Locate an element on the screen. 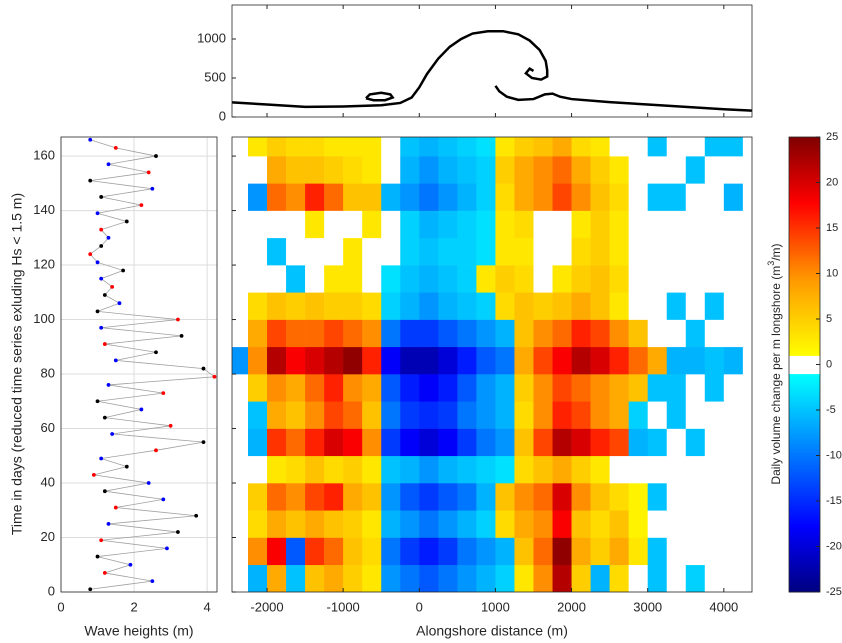 This screenshot has height=643, width=842. colorbar-tick-label: -20 is located at coordinates (834, 546).